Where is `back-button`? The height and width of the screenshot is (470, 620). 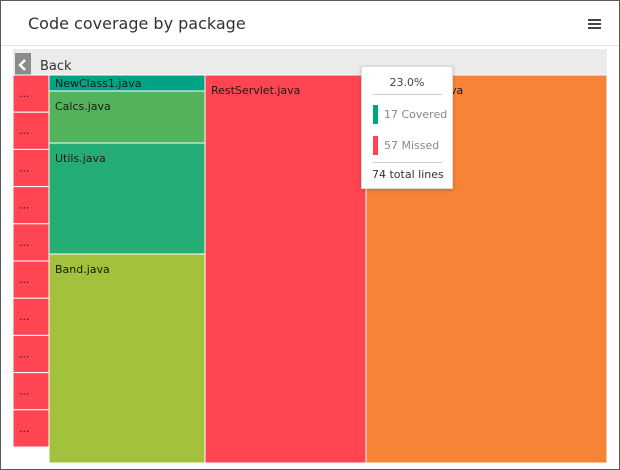 back-button is located at coordinates (23, 65).